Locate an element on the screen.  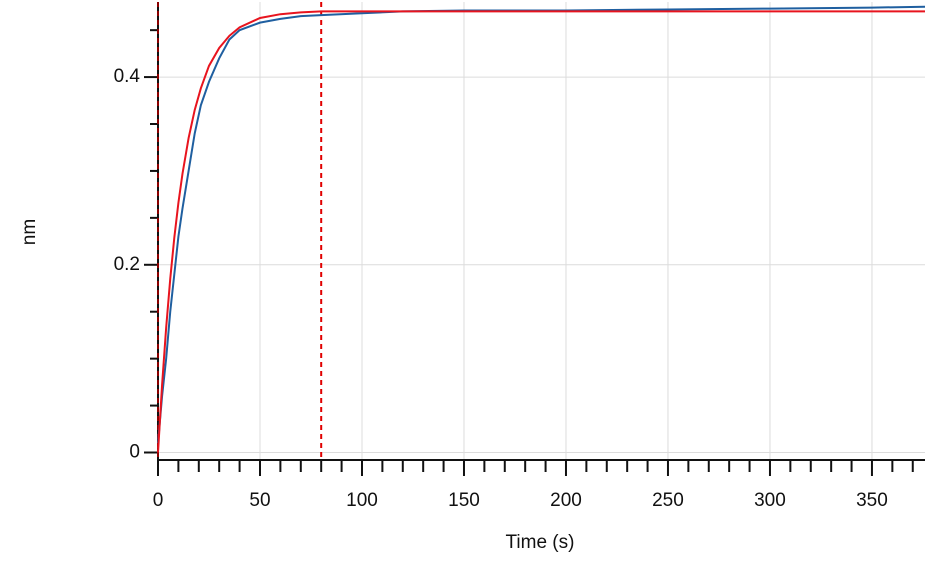
x-tick-label: 100 is located at coordinates (362, 500).